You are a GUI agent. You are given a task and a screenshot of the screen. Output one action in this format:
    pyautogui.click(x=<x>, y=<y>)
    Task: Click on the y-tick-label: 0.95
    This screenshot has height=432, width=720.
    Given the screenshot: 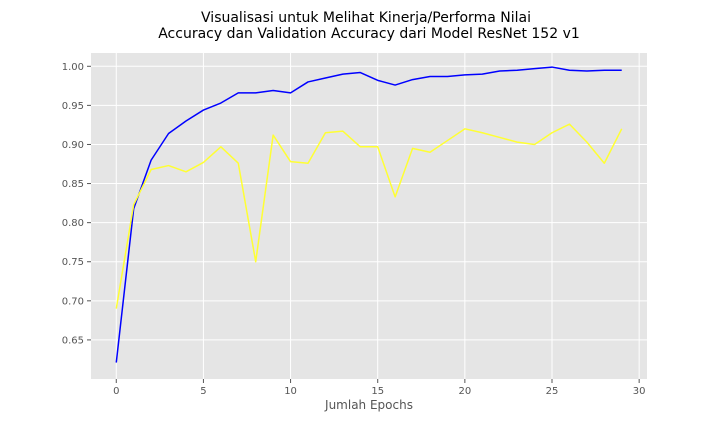 What is the action you would take?
    pyautogui.click(x=73, y=106)
    